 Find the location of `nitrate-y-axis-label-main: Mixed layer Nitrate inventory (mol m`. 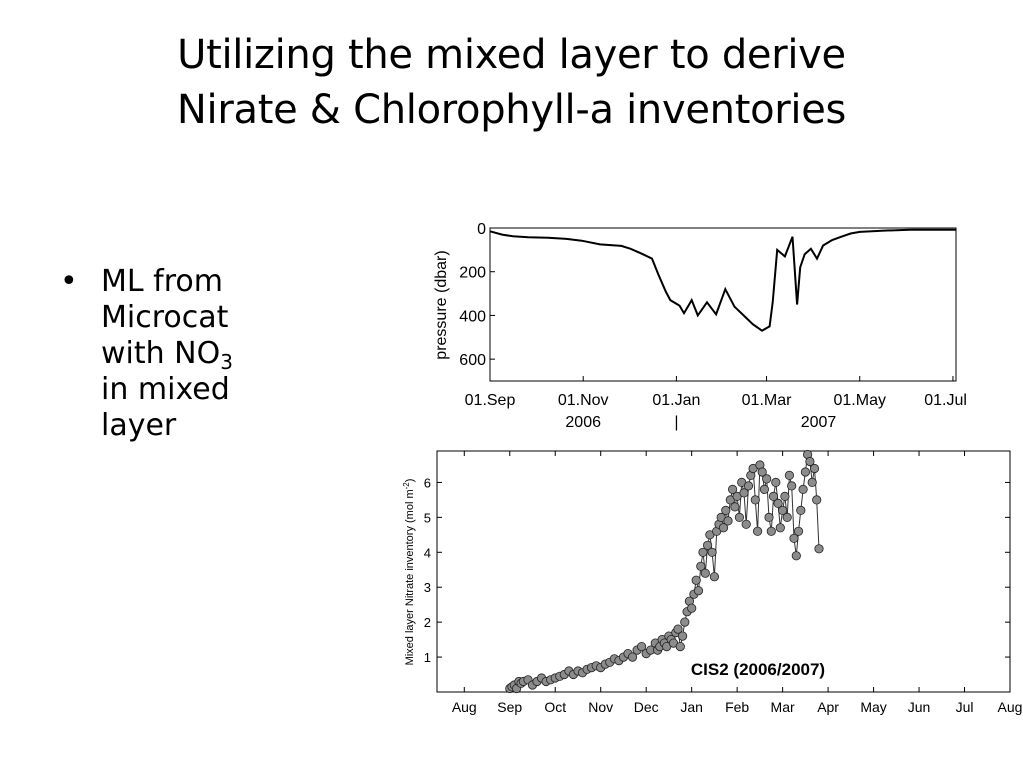

nitrate-y-axis-label-main: Mixed layer Nitrate inventory (mol m is located at coordinates (410, 577).